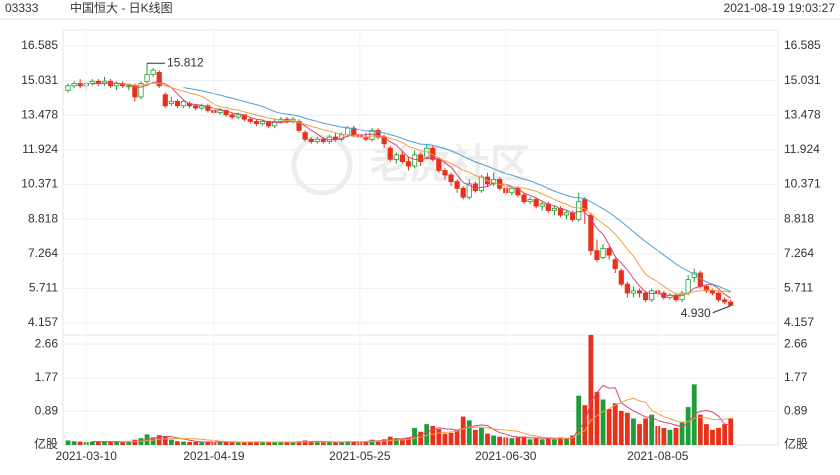 Image resolution: width=840 pixels, height=475 pixels. Describe the element at coordinates (47, 377) in the screenshot. I see `y-tick-label: 1.77` at that location.